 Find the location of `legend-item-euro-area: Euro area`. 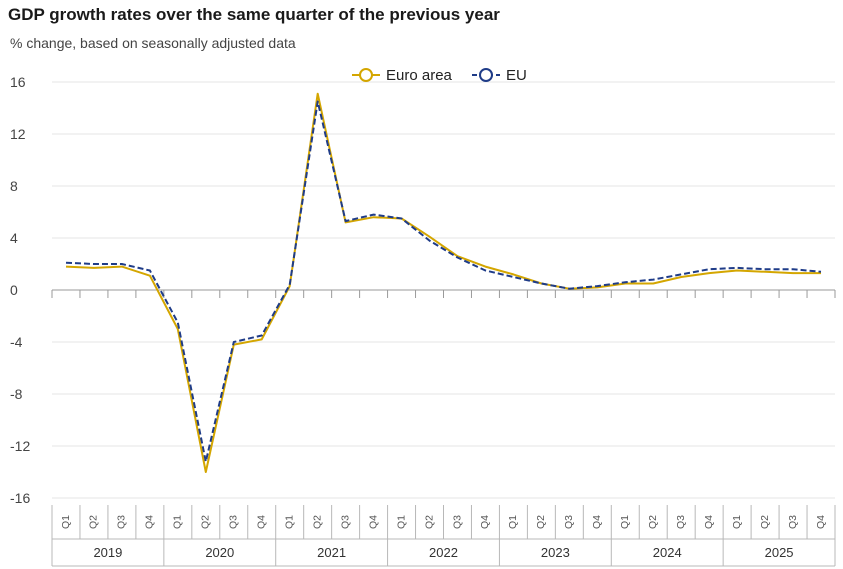

legend-item-euro-area: Euro area is located at coordinates (402, 75).